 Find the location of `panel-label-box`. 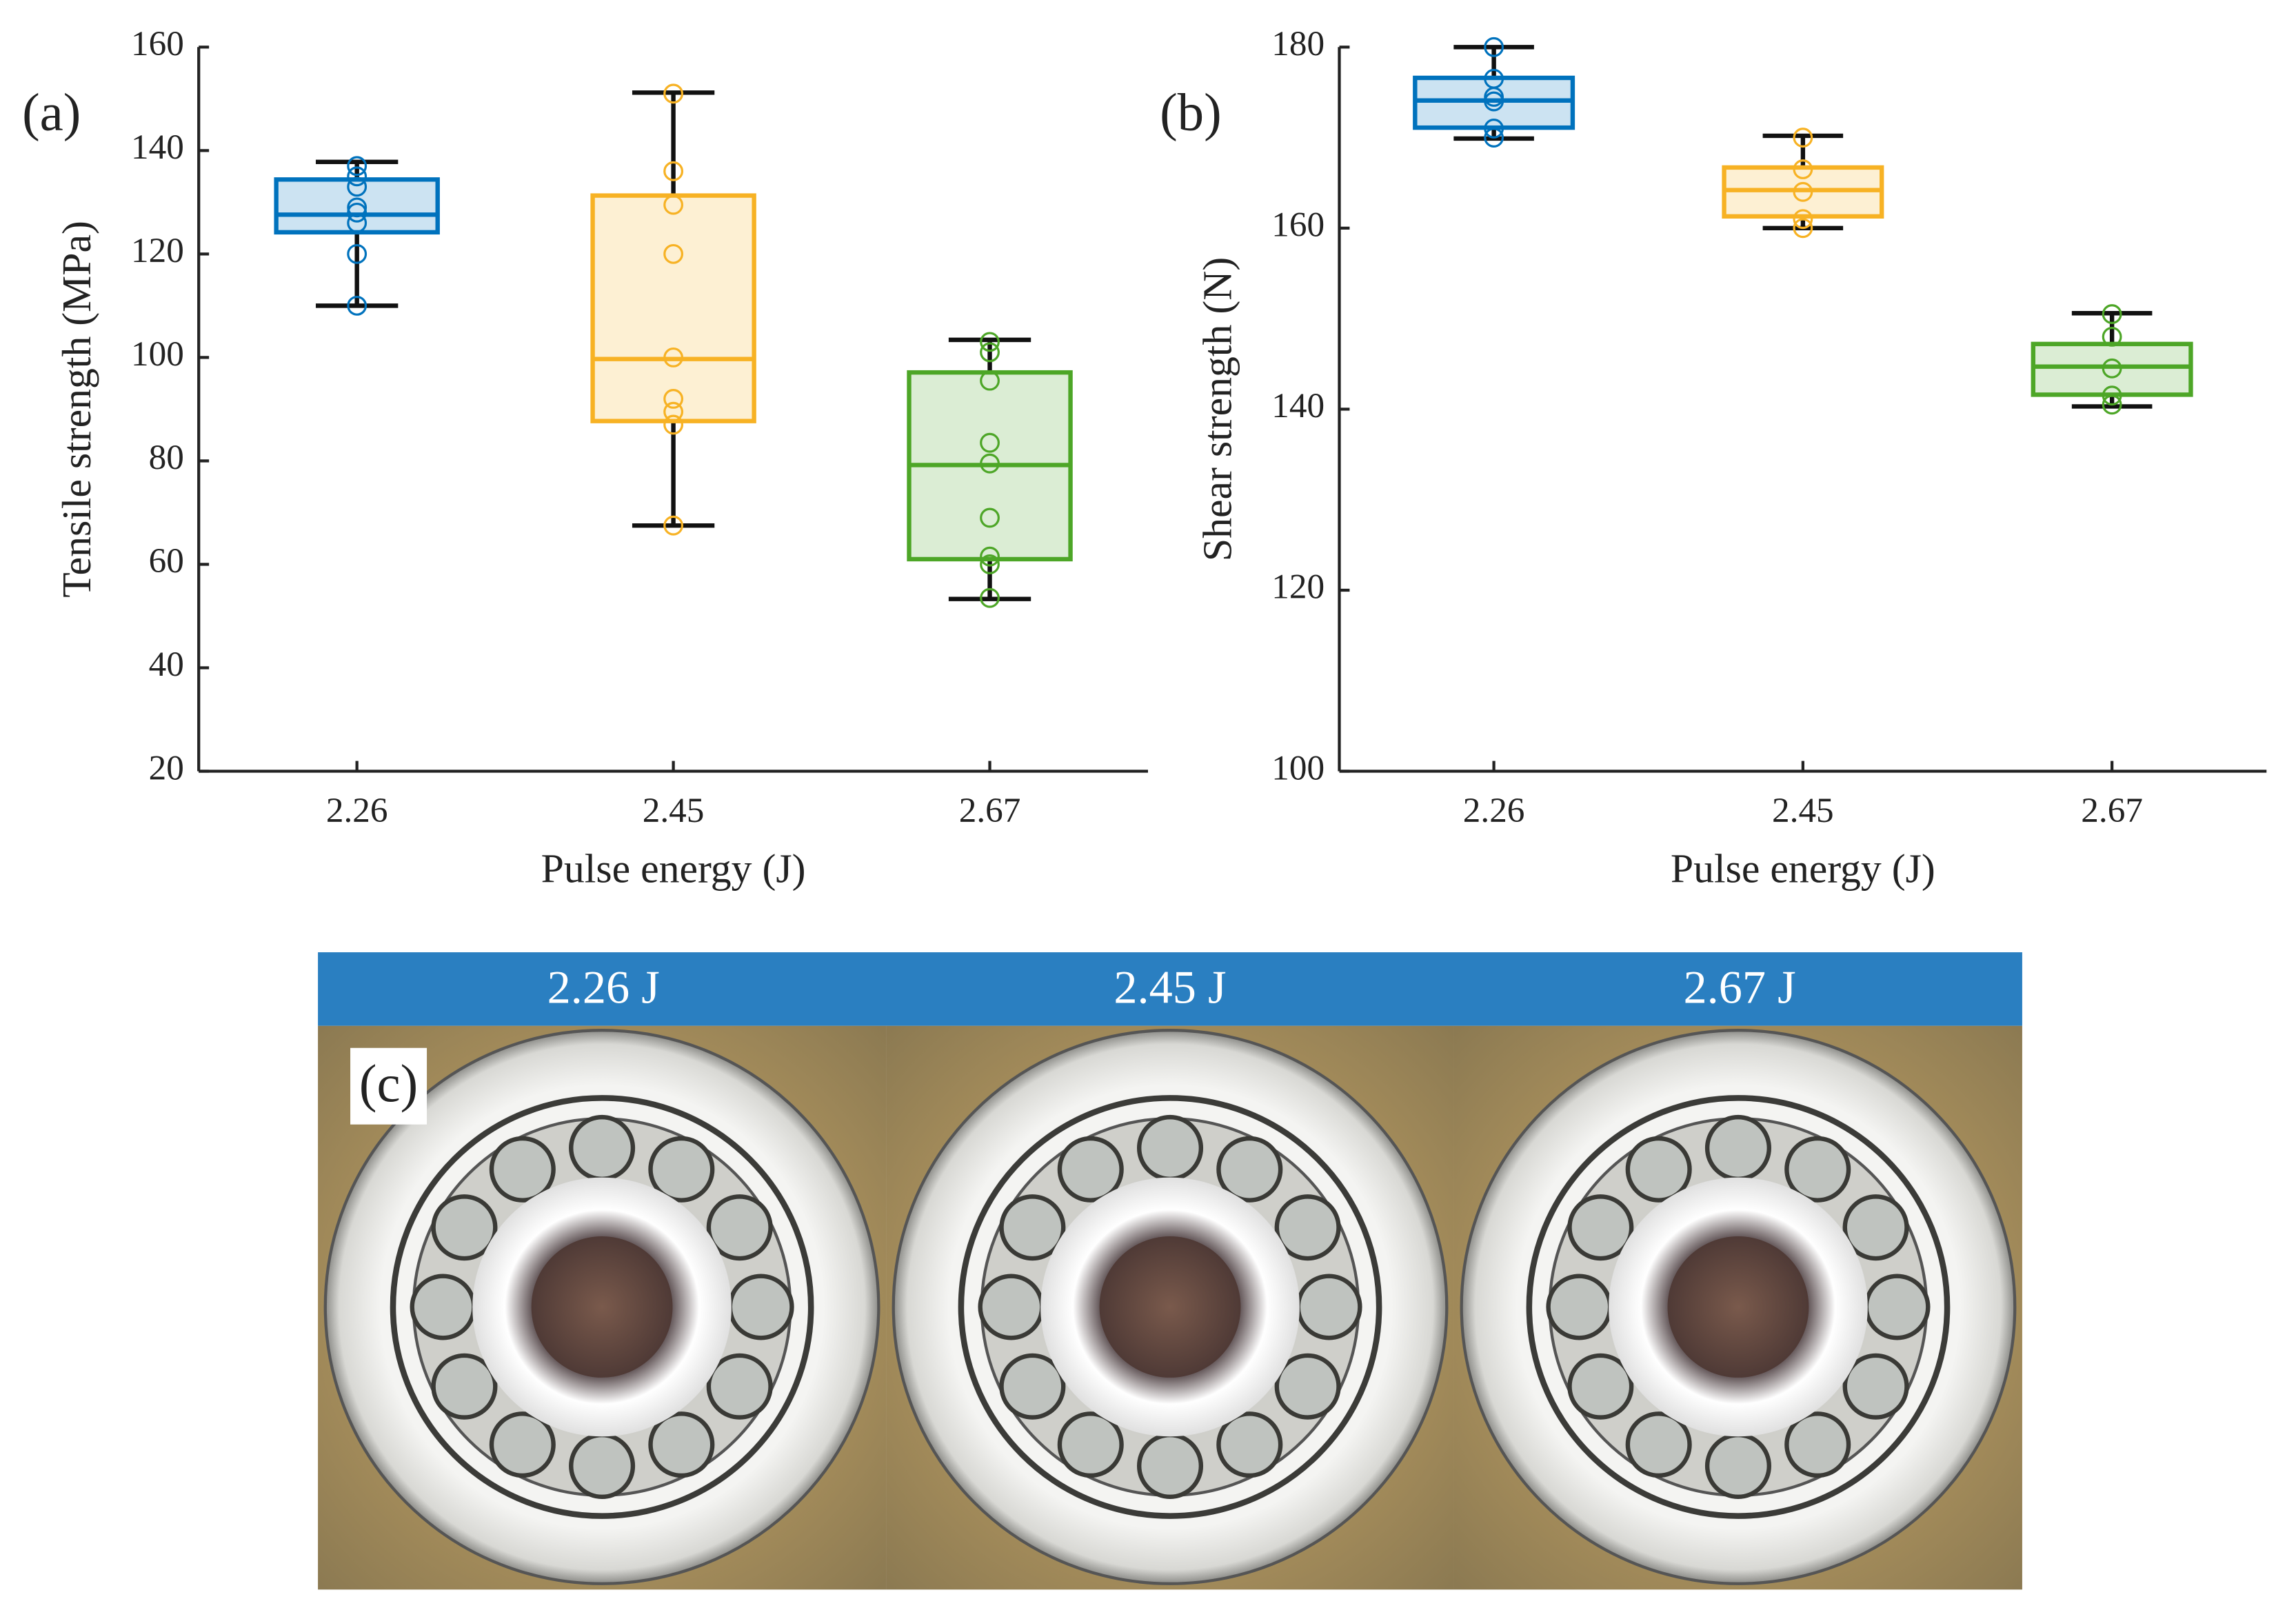

panel-label-box is located at coordinates (389, 1086).